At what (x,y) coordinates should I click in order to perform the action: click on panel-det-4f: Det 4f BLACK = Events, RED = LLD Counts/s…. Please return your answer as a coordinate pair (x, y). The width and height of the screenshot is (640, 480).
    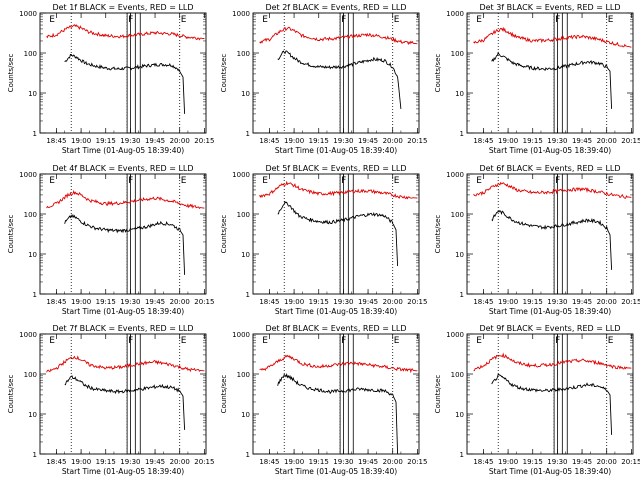
    Looking at the image, I should click on (110, 240).